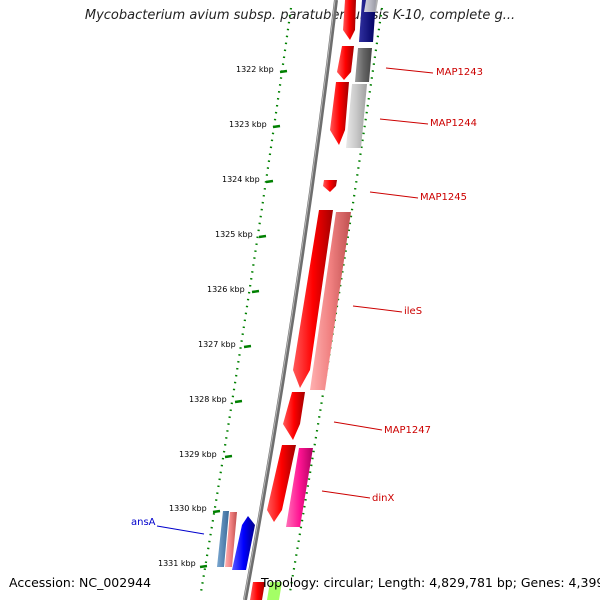  Describe the element at coordinates (234, 234) in the screenshot. I see `tick-label: 1325 kbp` at that location.